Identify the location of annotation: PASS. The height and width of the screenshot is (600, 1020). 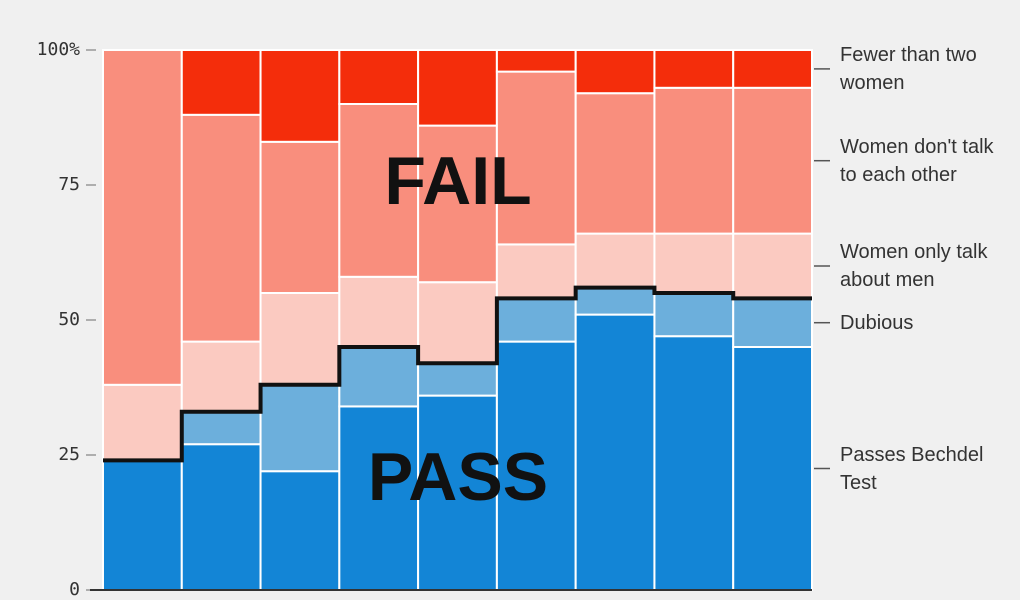
(458, 477).